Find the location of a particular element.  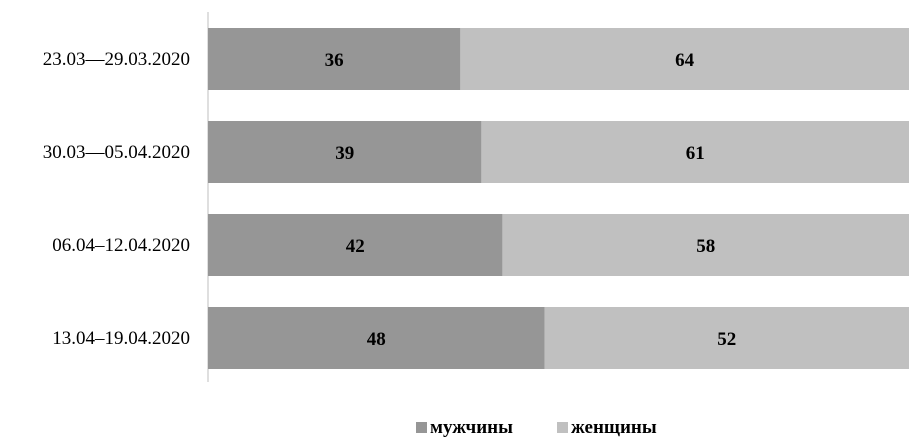

legend-label: женщины is located at coordinates (614, 427).